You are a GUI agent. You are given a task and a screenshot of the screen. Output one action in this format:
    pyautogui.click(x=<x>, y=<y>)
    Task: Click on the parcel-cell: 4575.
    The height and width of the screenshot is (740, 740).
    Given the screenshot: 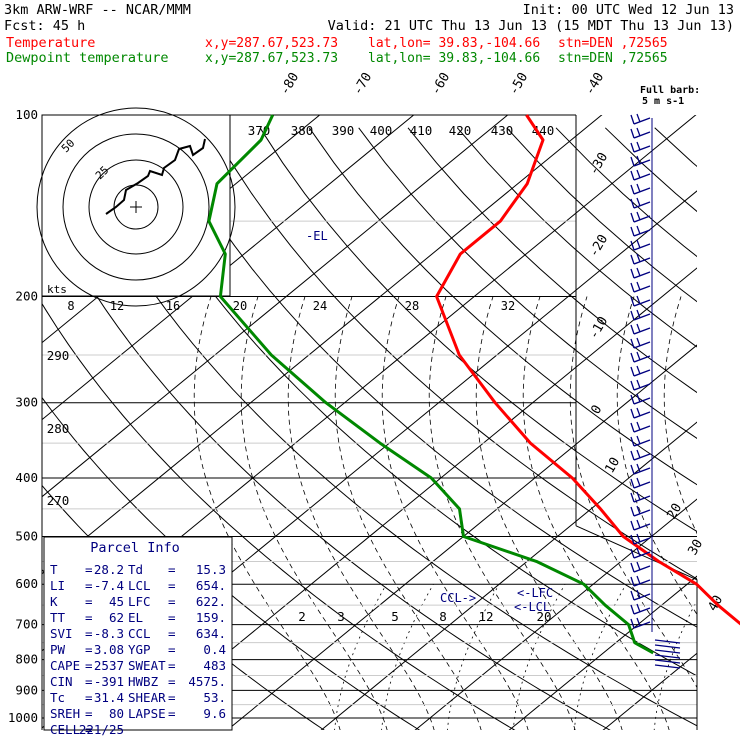 What is the action you would take?
    pyautogui.click(x=207, y=681)
    